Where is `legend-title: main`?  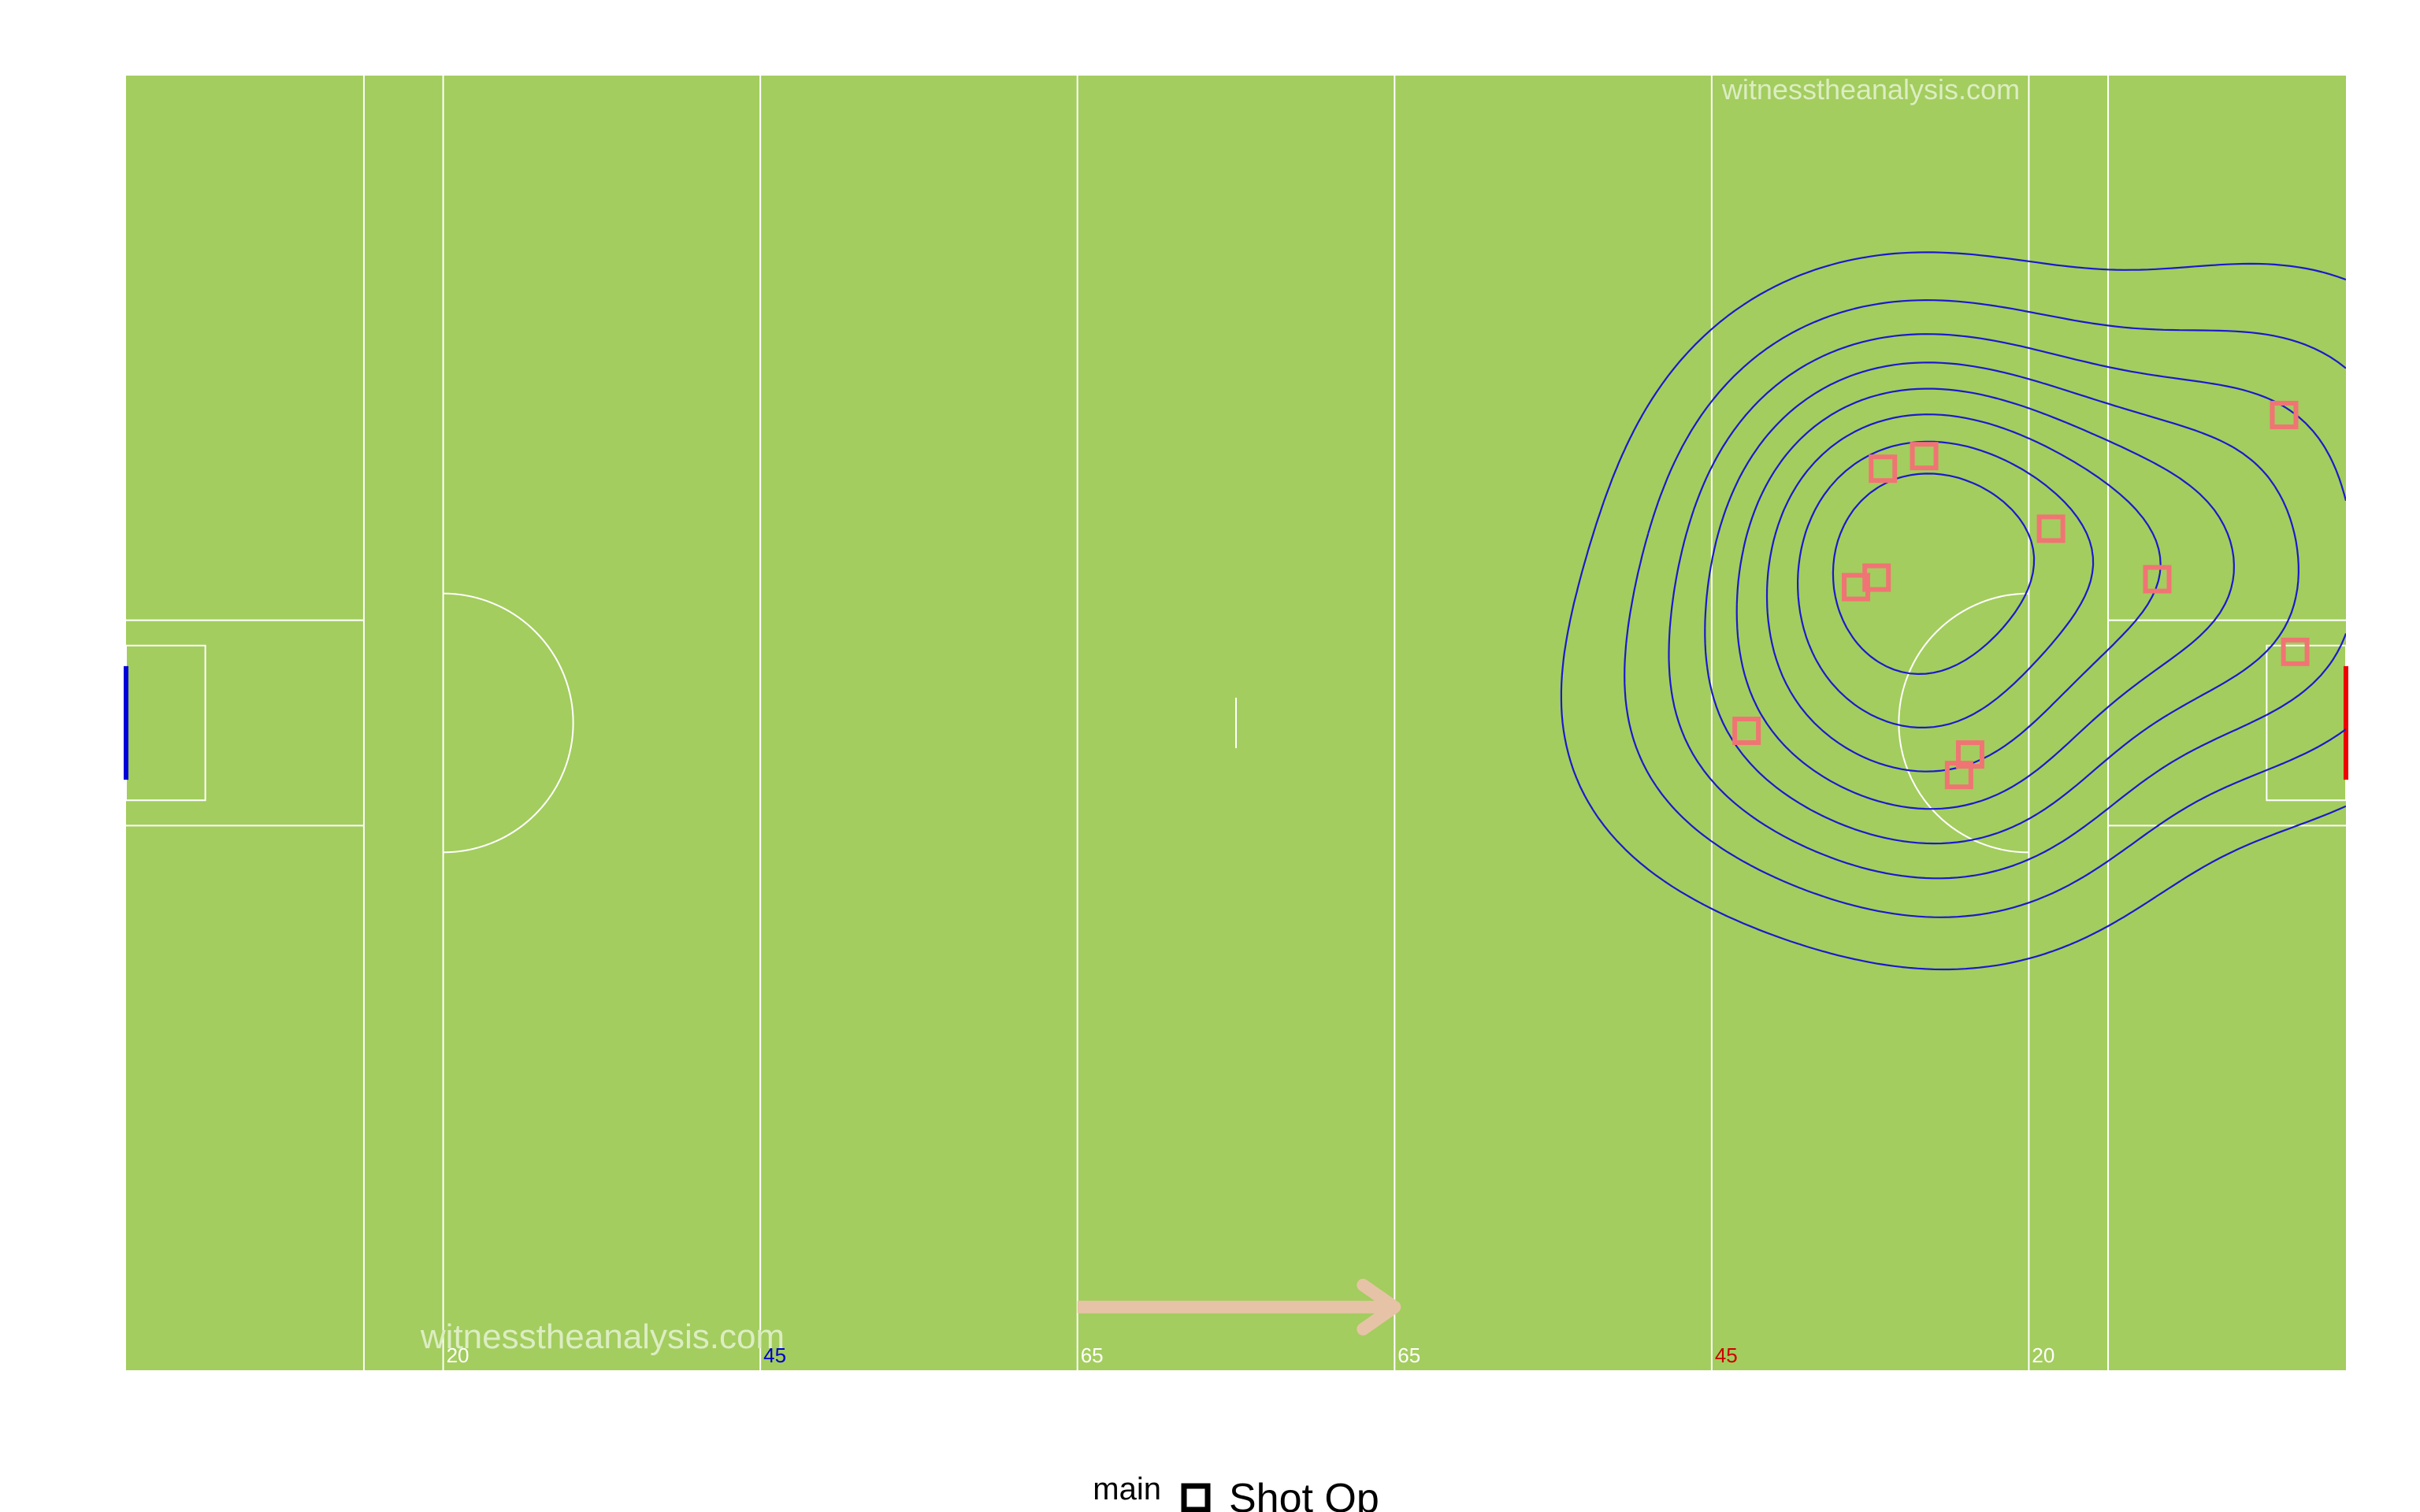
legend-title: main is located at coordinates (1127, 1489).